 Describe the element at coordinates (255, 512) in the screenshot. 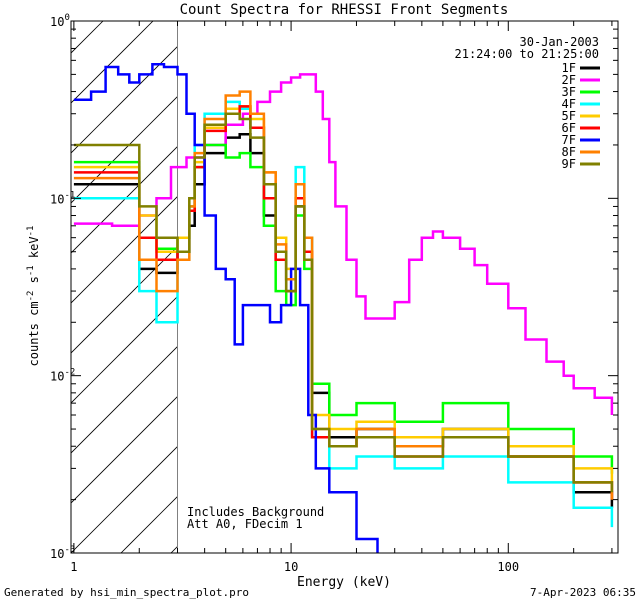

I see `annotation-background: Includes Background` at that location.